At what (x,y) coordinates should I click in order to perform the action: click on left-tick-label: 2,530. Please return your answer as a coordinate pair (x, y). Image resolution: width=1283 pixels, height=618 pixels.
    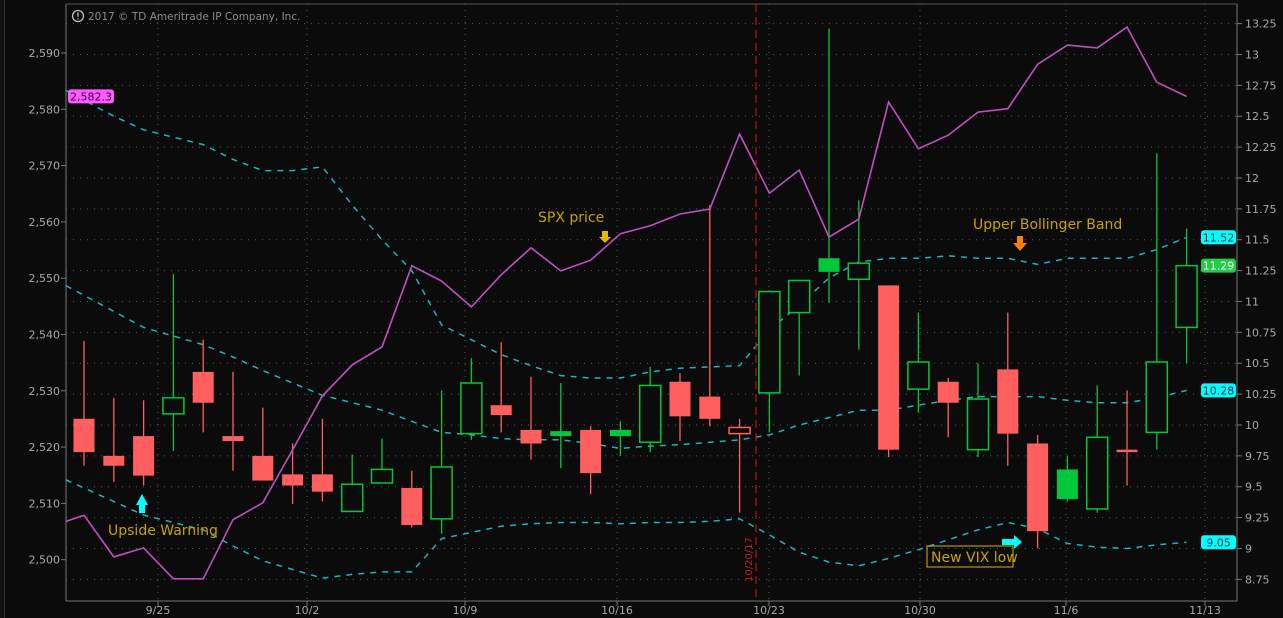
    Looking at the image, I should click on (45, 391).